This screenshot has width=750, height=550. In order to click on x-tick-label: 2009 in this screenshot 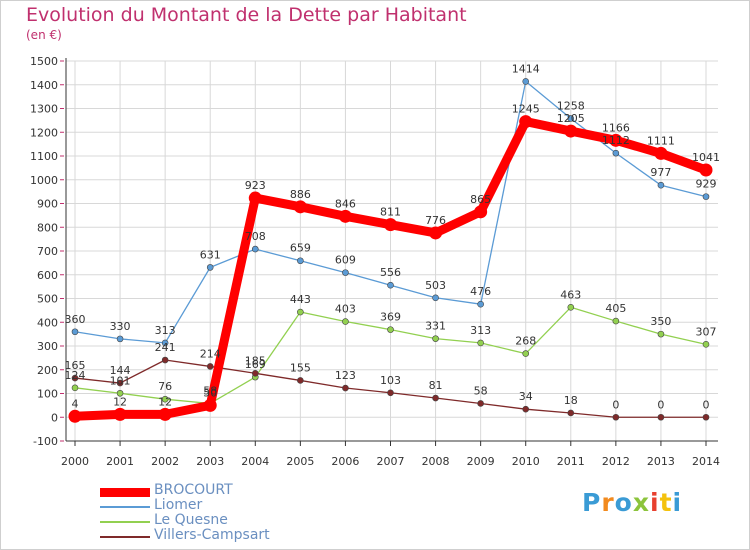, I will do `click(481, 461)`.